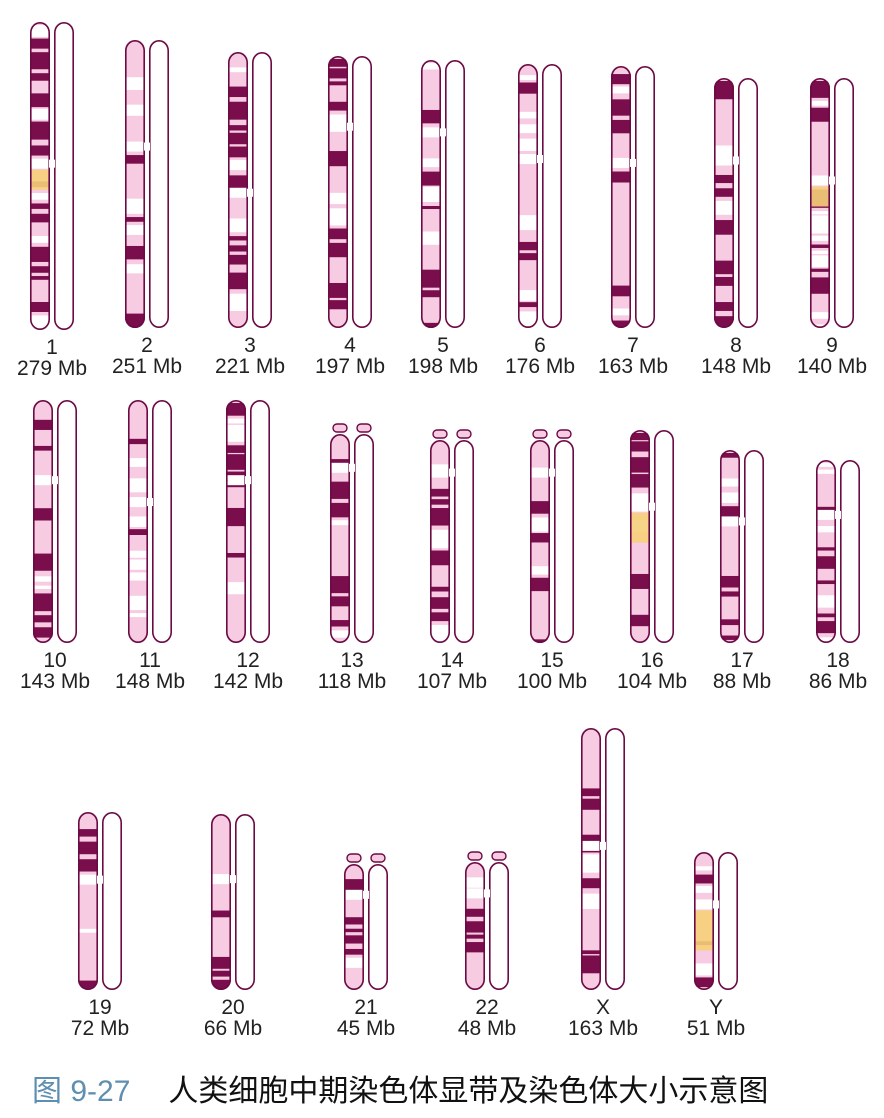  I want to click on chromosome-size: 140 Mb, so click(832, 366).